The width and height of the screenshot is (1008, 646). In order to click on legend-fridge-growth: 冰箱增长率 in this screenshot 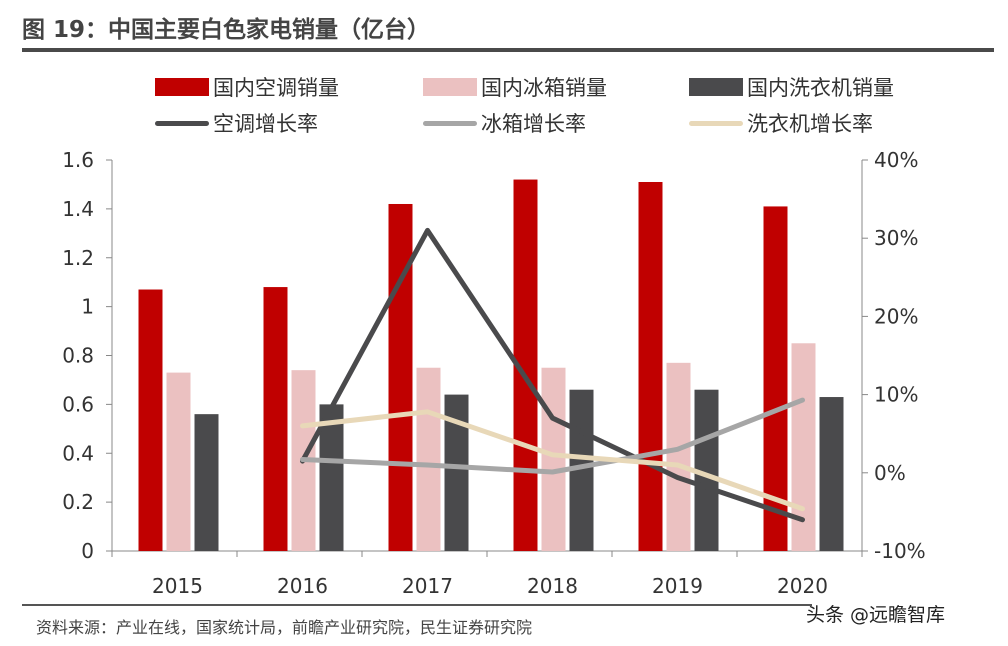, I will do `click(504, 123)`.